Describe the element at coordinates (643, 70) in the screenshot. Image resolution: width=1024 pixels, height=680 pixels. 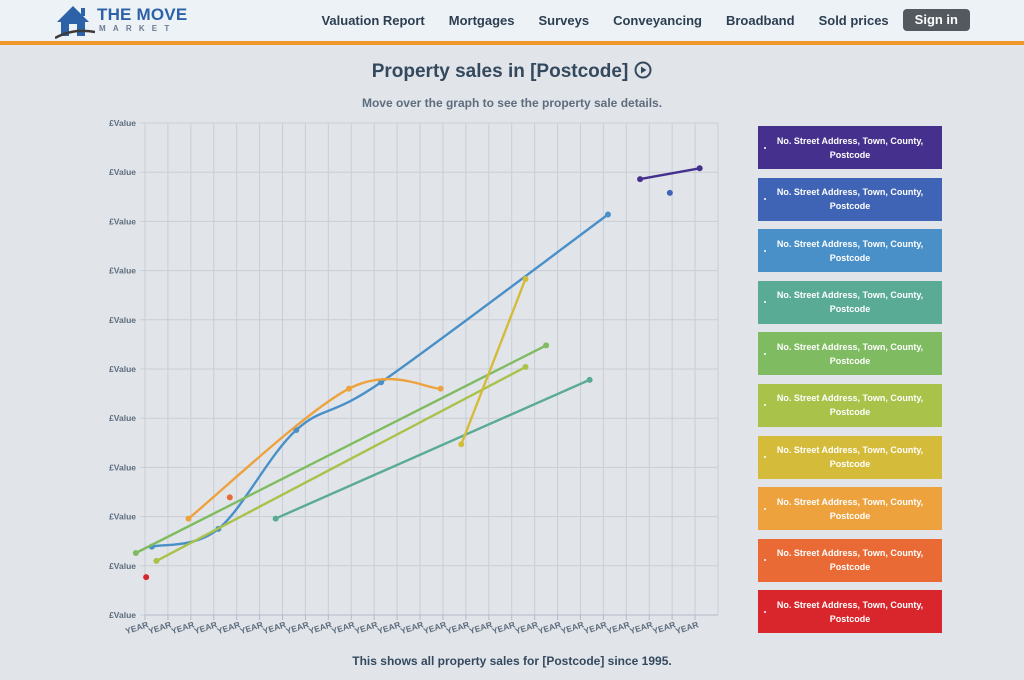
I see `play-circle-icon` at that location.